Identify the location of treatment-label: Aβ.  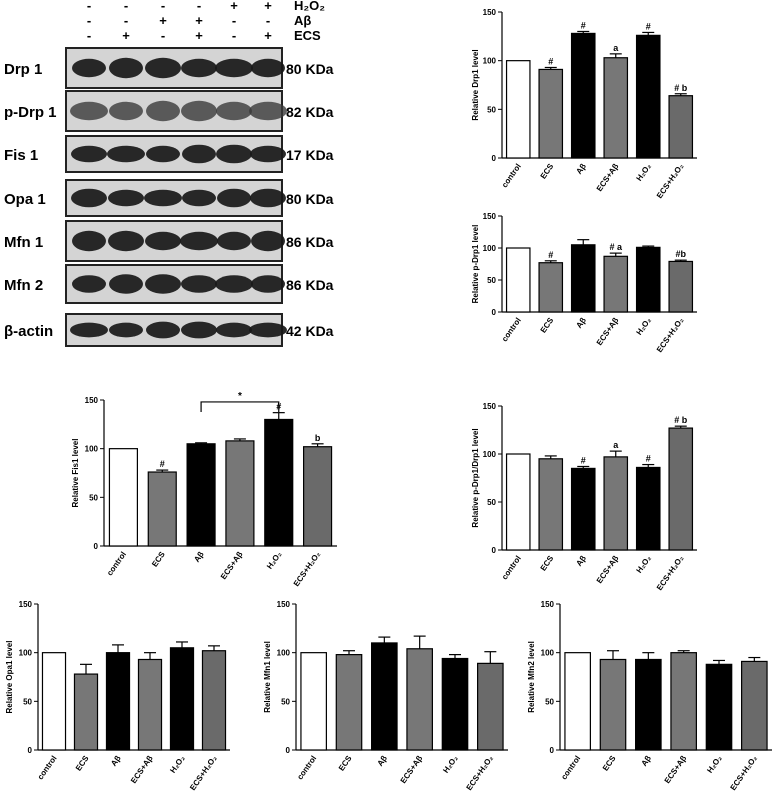
(302, 20).